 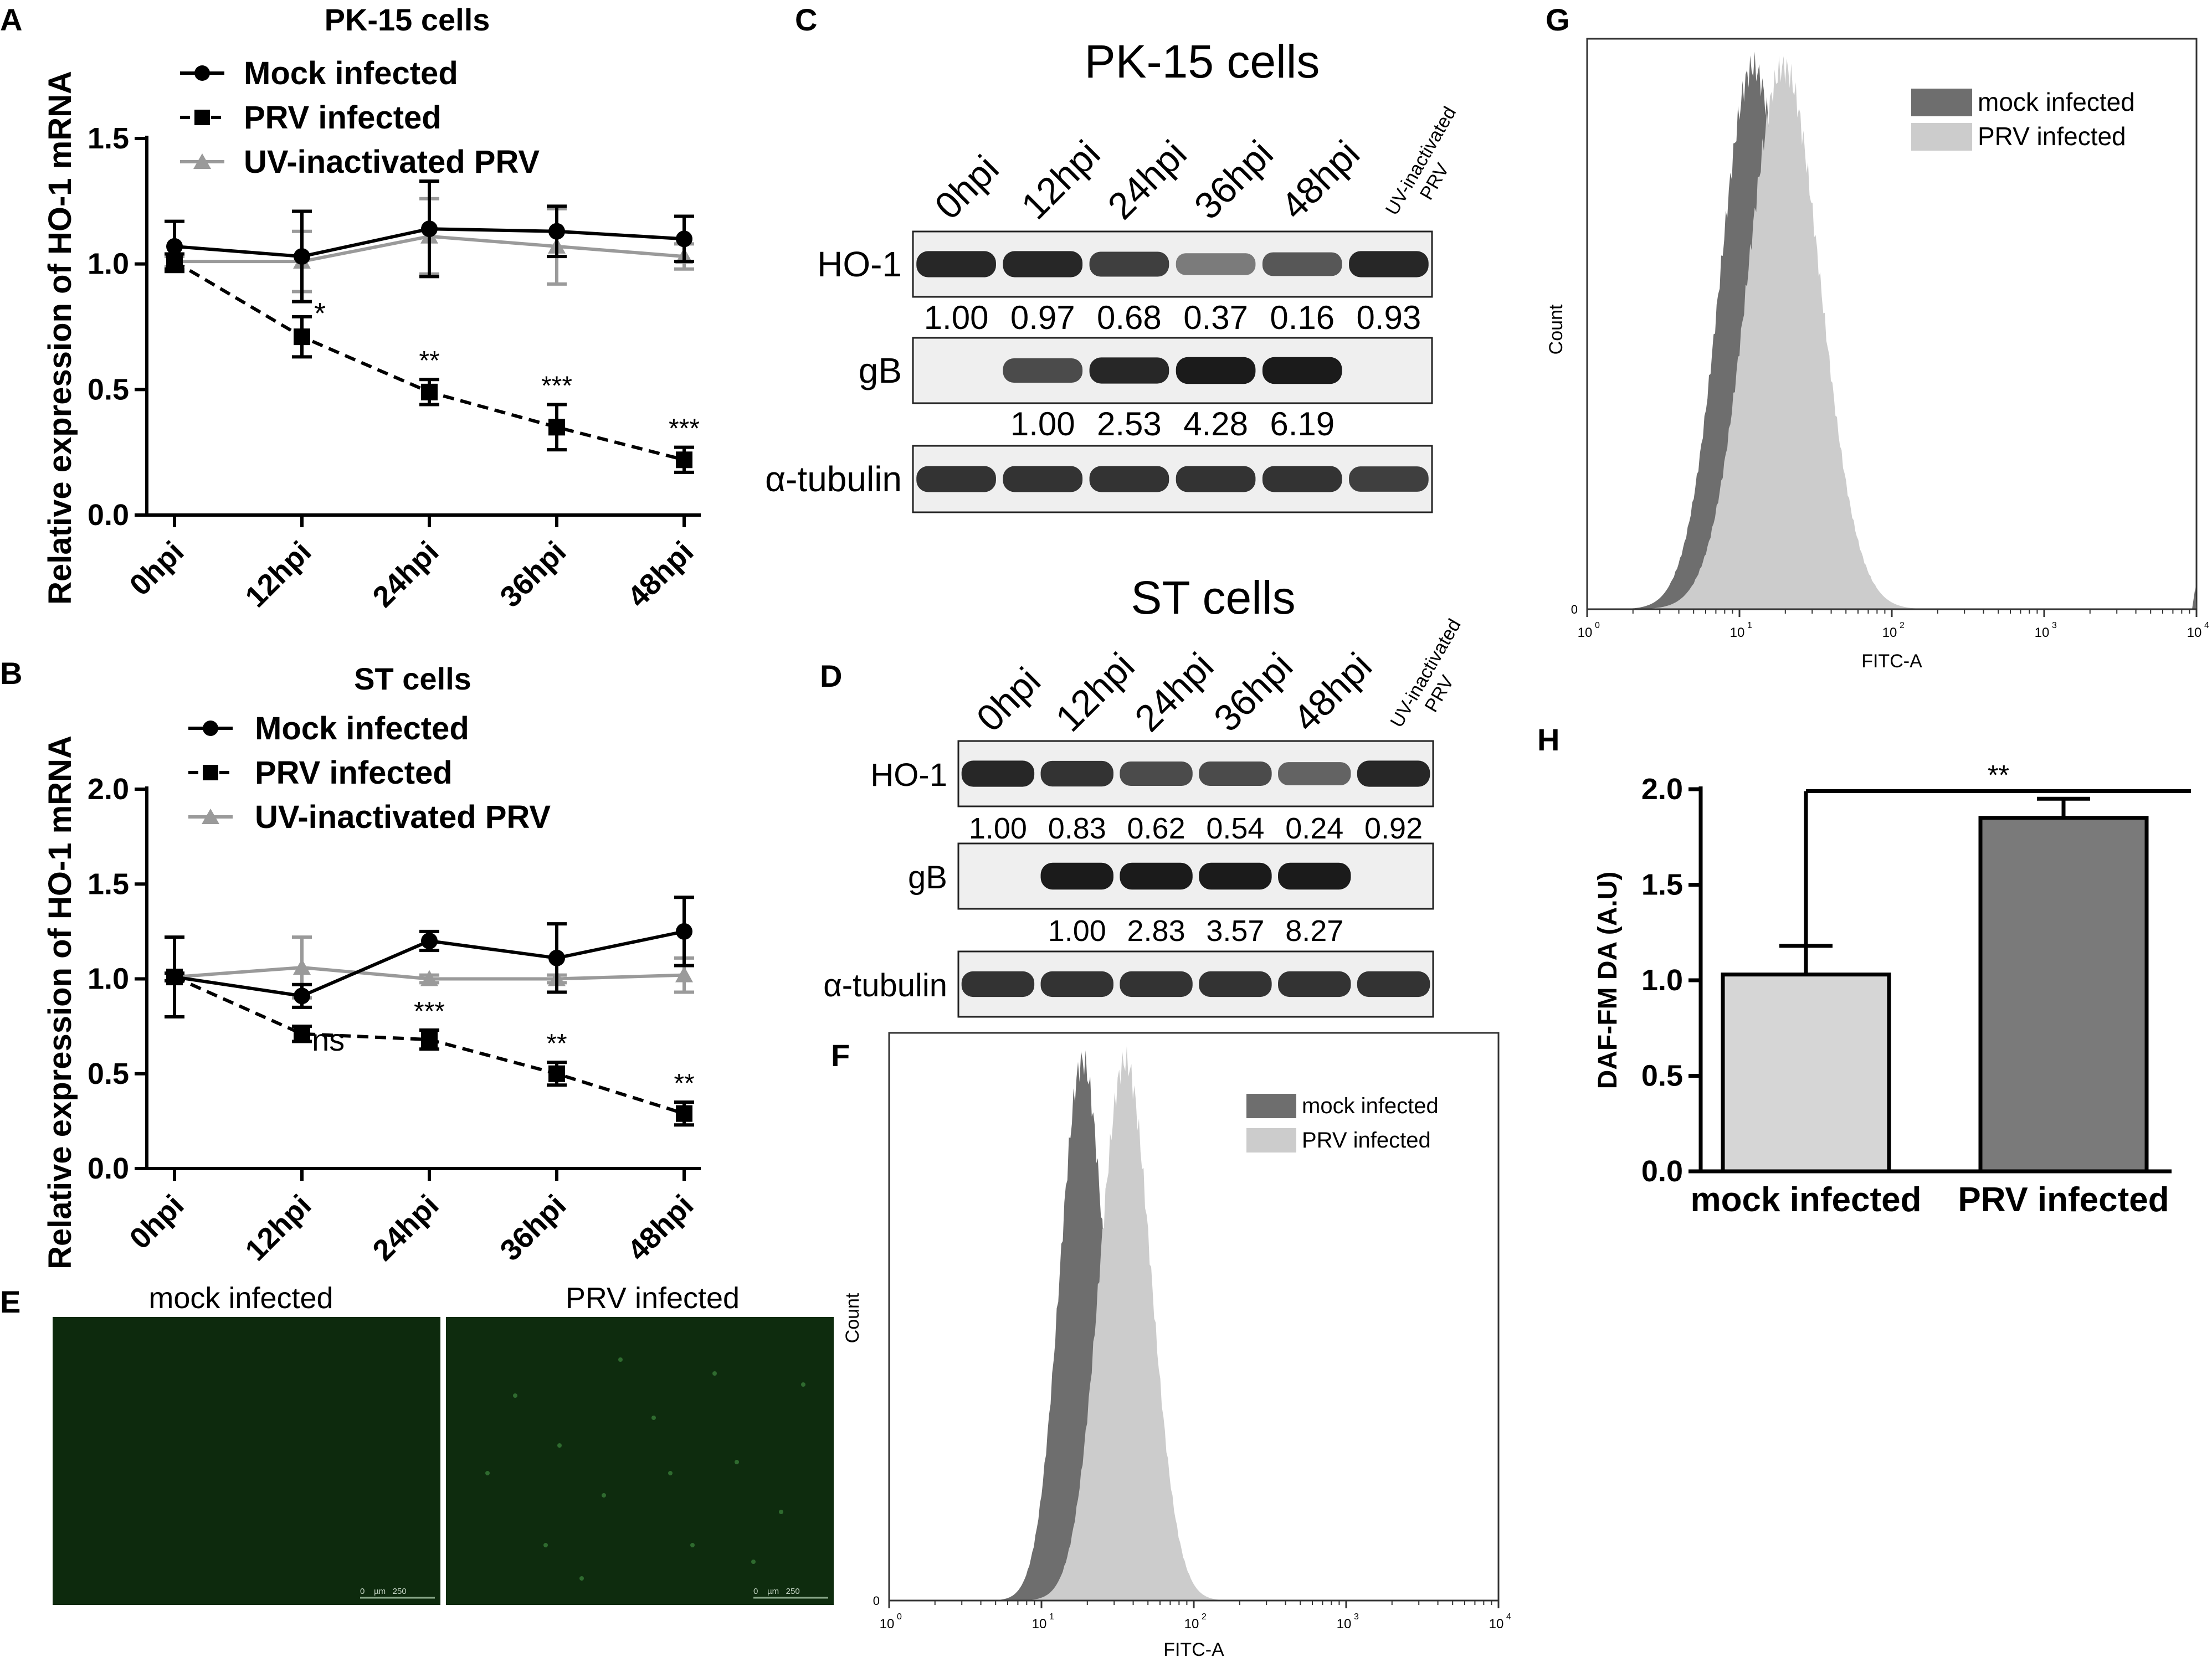 What do you see at coordinates (887, 1624) in the screenshot?
I see `panel-f-xtick-base-0: 10` at bounding box center [887, 1624].